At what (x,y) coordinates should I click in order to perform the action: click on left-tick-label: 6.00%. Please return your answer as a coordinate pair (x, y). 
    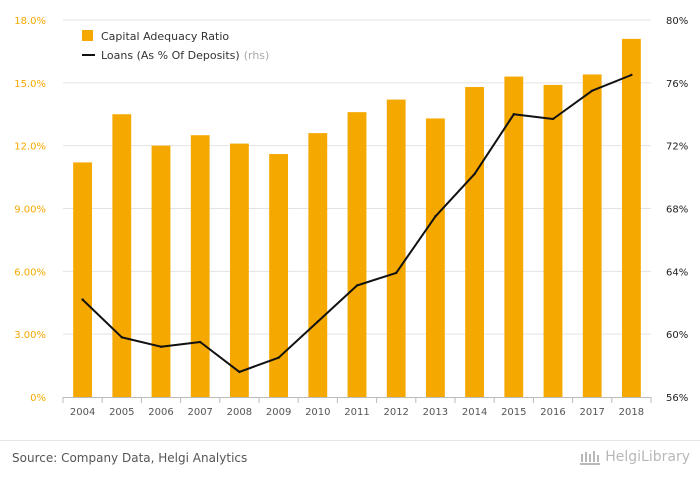
    Looking at the image, I should click on (30, 272).